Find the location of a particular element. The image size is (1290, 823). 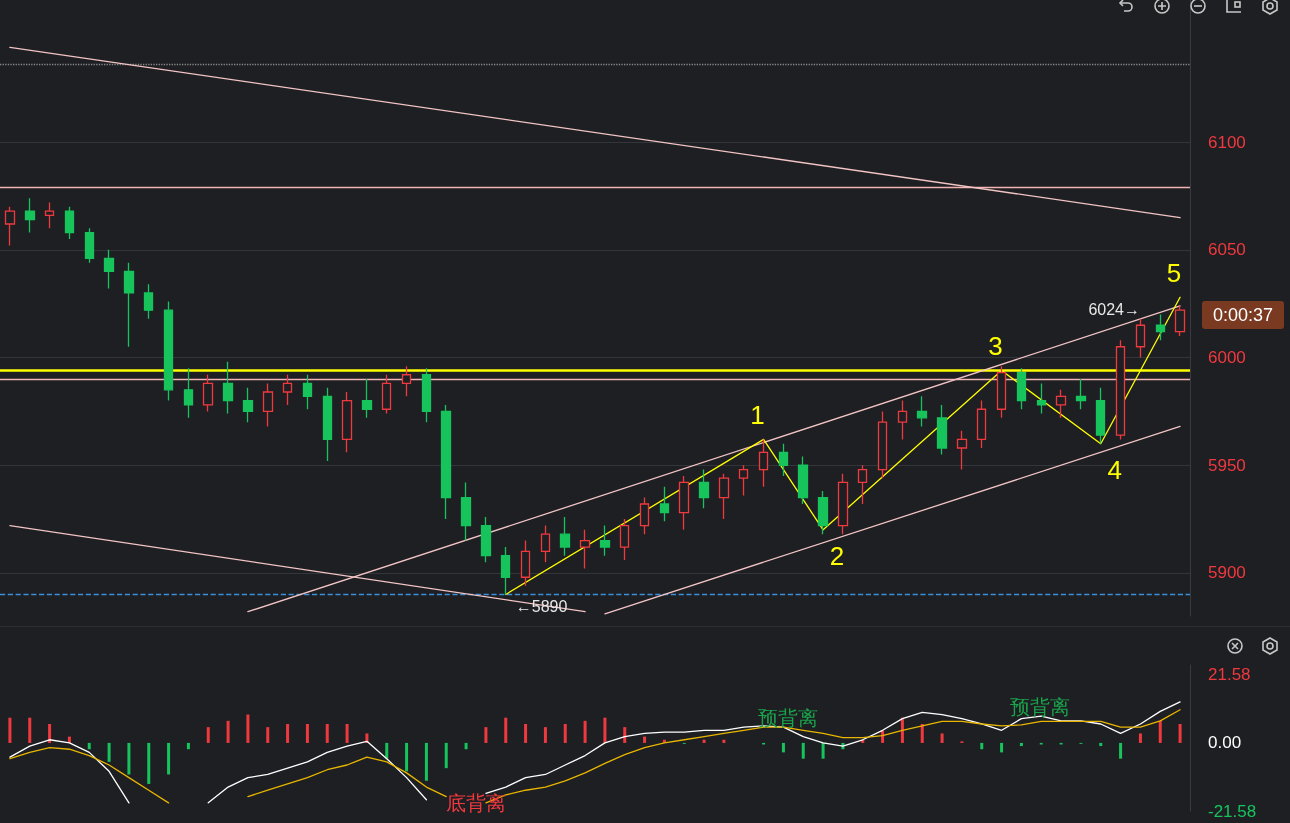

annotation: 6024→ is located at coordinates (1114, 309).